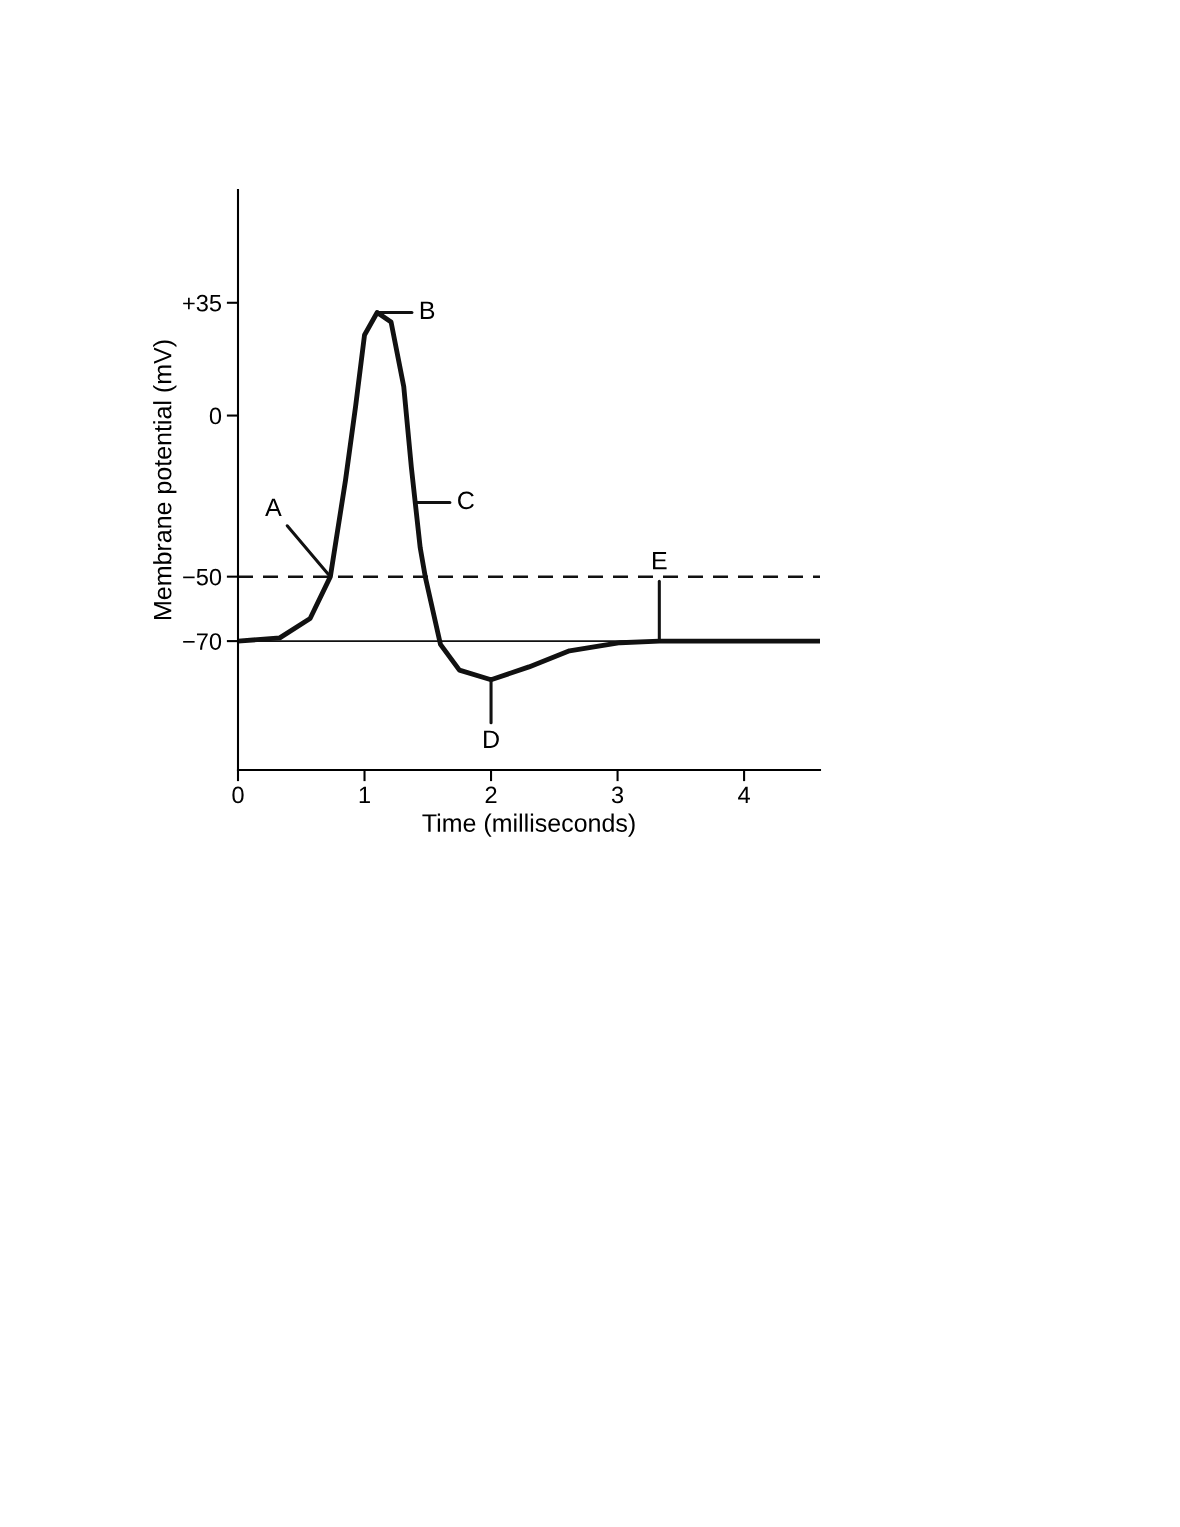 Image resolution: width=1180 pixels, height=1527 pixels. What do you see at coordinates (202, 641) in the screenshot?
I see `y-tick-label: −70` at bounding box center [202, 641].